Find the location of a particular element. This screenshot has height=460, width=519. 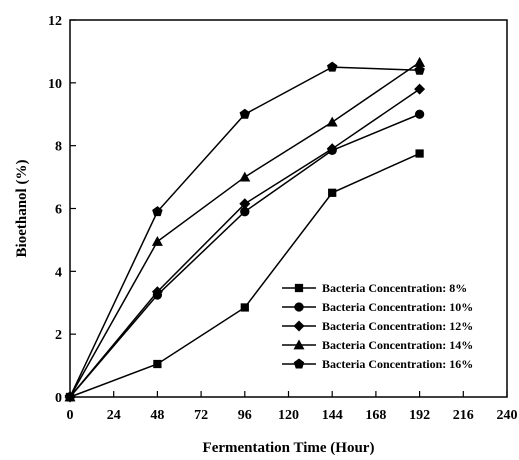

x-tick-label: 192 is located at coordinates (419, 415).